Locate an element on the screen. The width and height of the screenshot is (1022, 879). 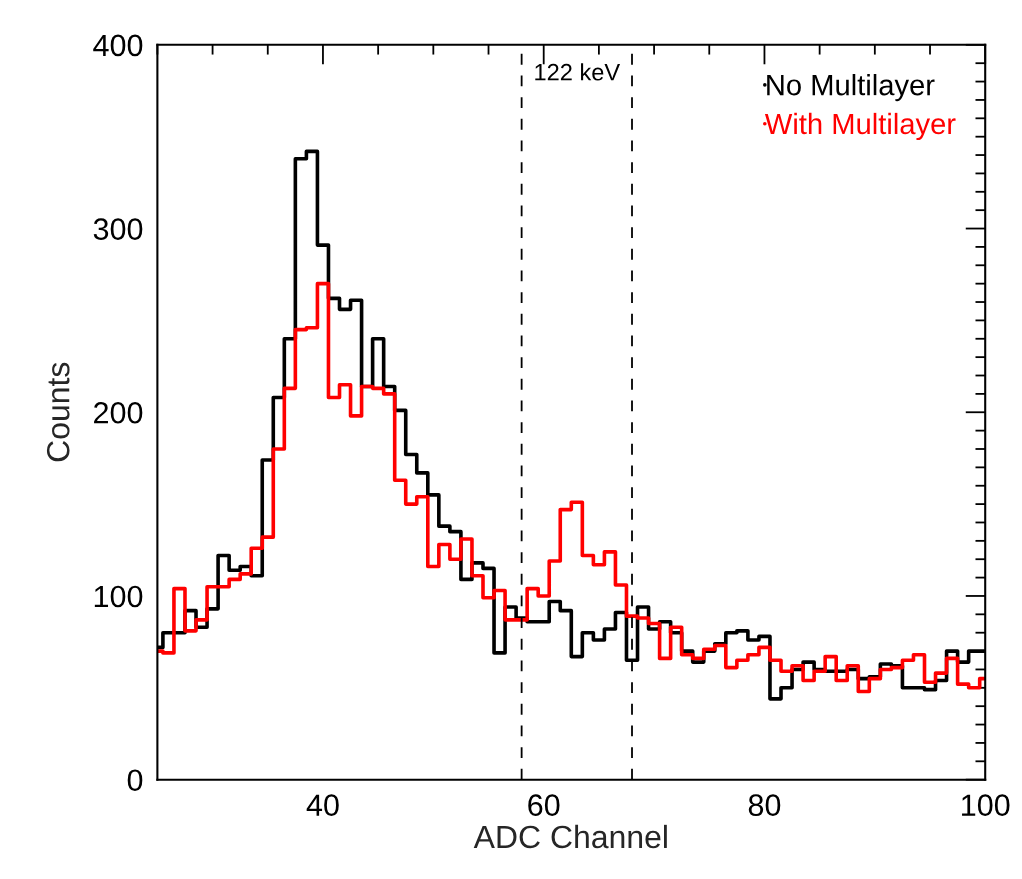
legend-label: No Multilayer is located at coordinates (851, 88).